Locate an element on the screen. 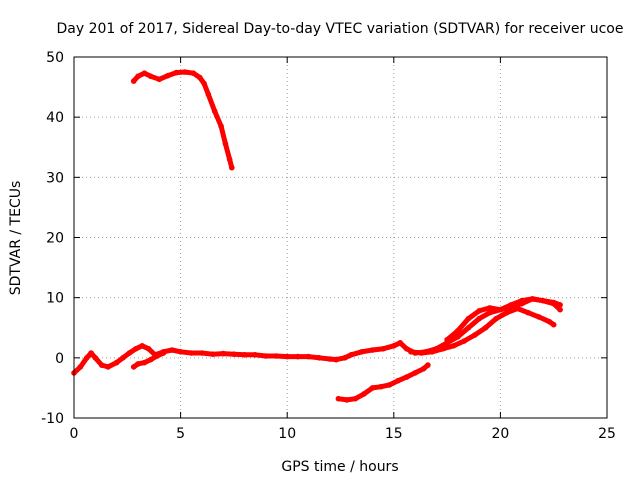 The image size is (640, 480). x-tick-label: 0 is located at coordinates (74, 434).